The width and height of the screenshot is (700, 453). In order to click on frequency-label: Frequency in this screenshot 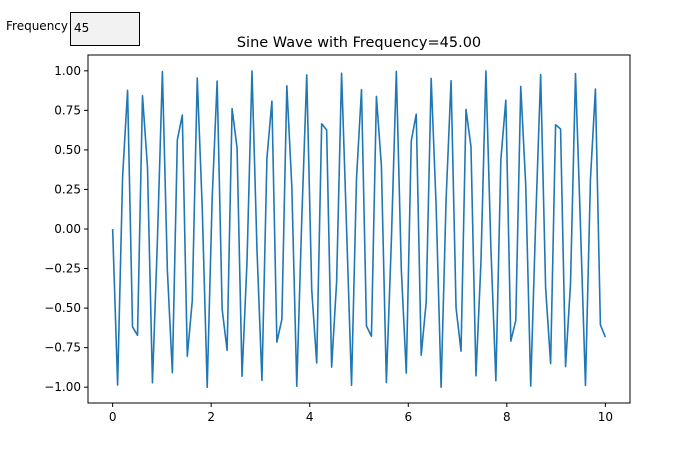, I will do `click(37, 26)`.